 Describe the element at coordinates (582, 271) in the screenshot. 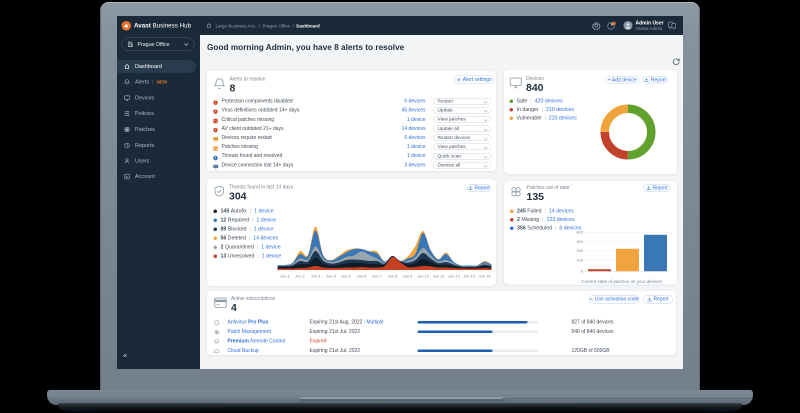

I see `svg-text: 0` at that location.